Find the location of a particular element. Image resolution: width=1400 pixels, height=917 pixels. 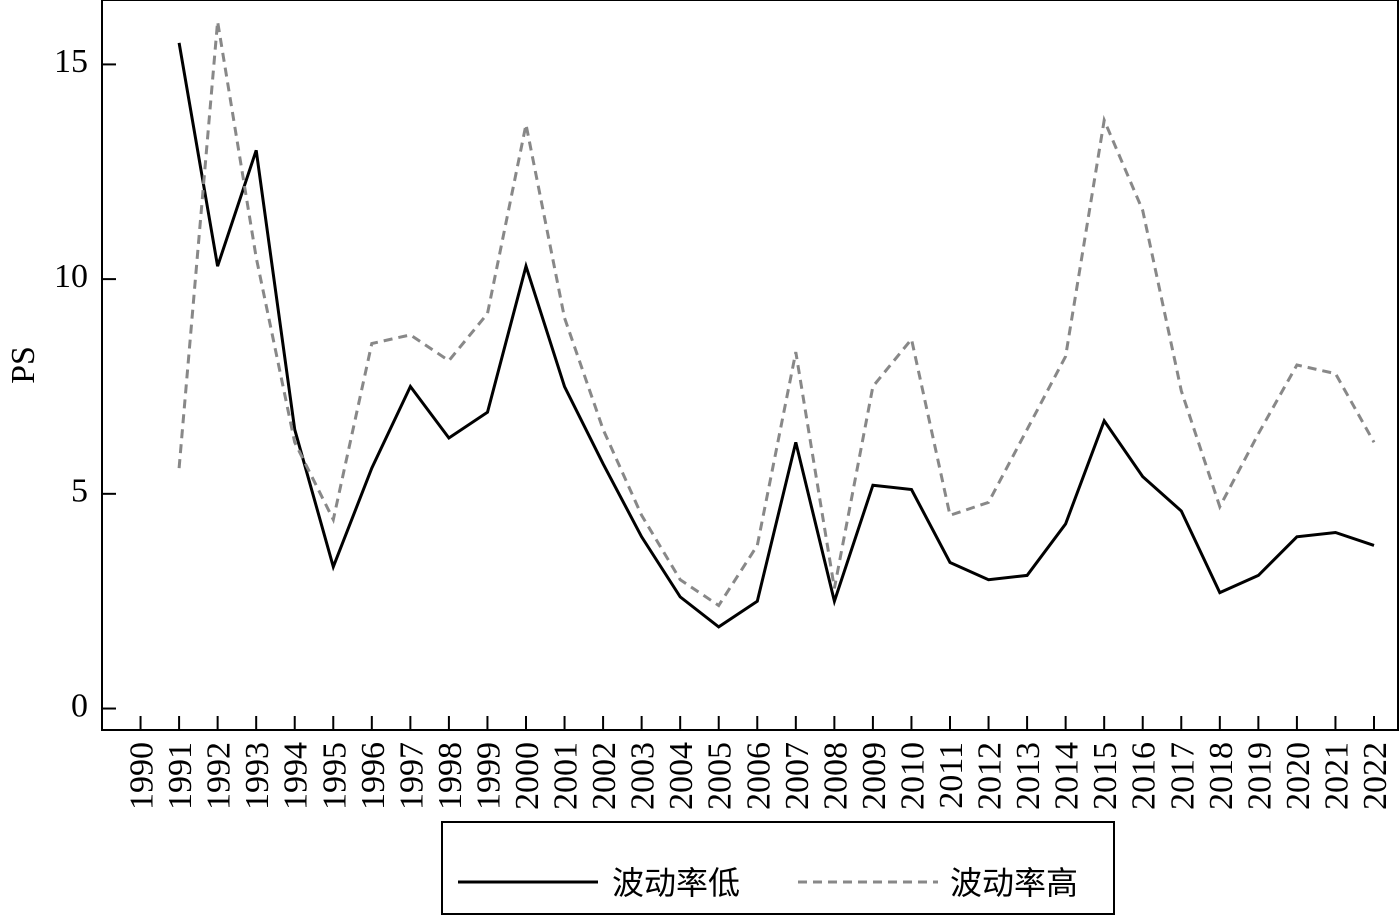

x-tick-label: 2007 is located at coordinates (797, 776).